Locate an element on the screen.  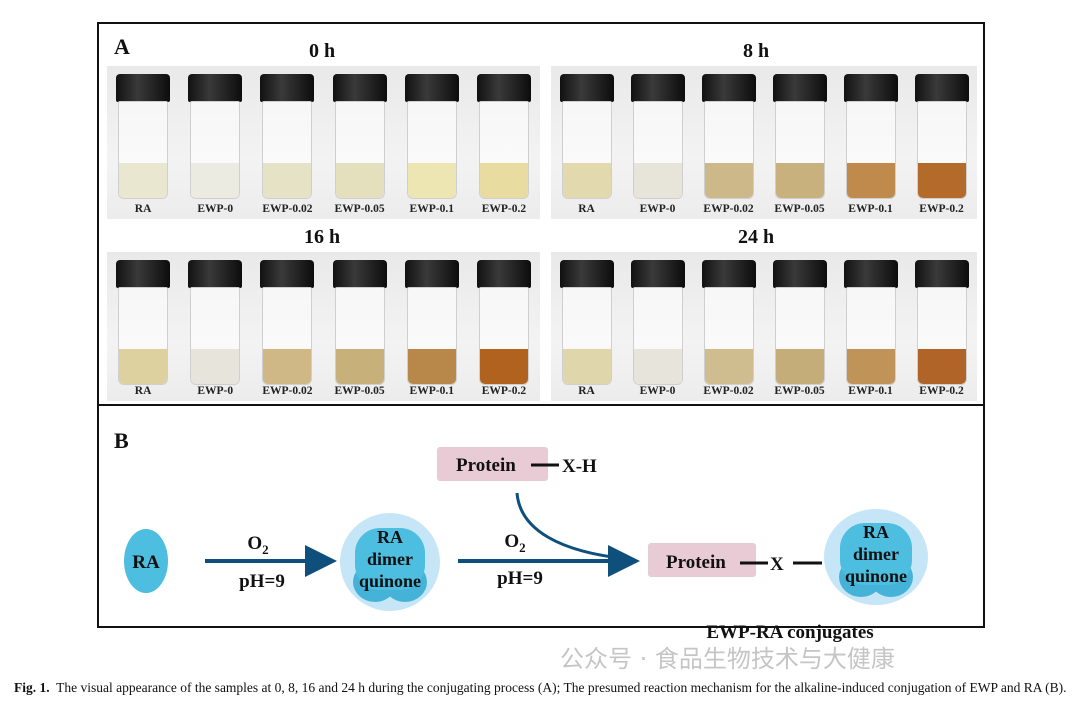
ra-label: RA is located at coordinates (146, 562).